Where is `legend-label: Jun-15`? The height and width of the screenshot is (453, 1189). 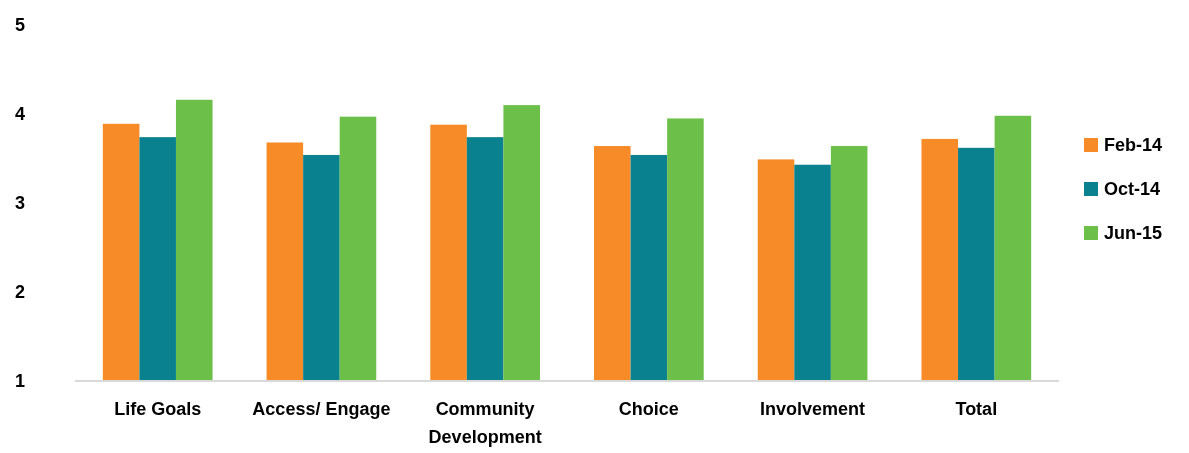
legend-label: Jun-15 is located at coordinates (1133, 233).